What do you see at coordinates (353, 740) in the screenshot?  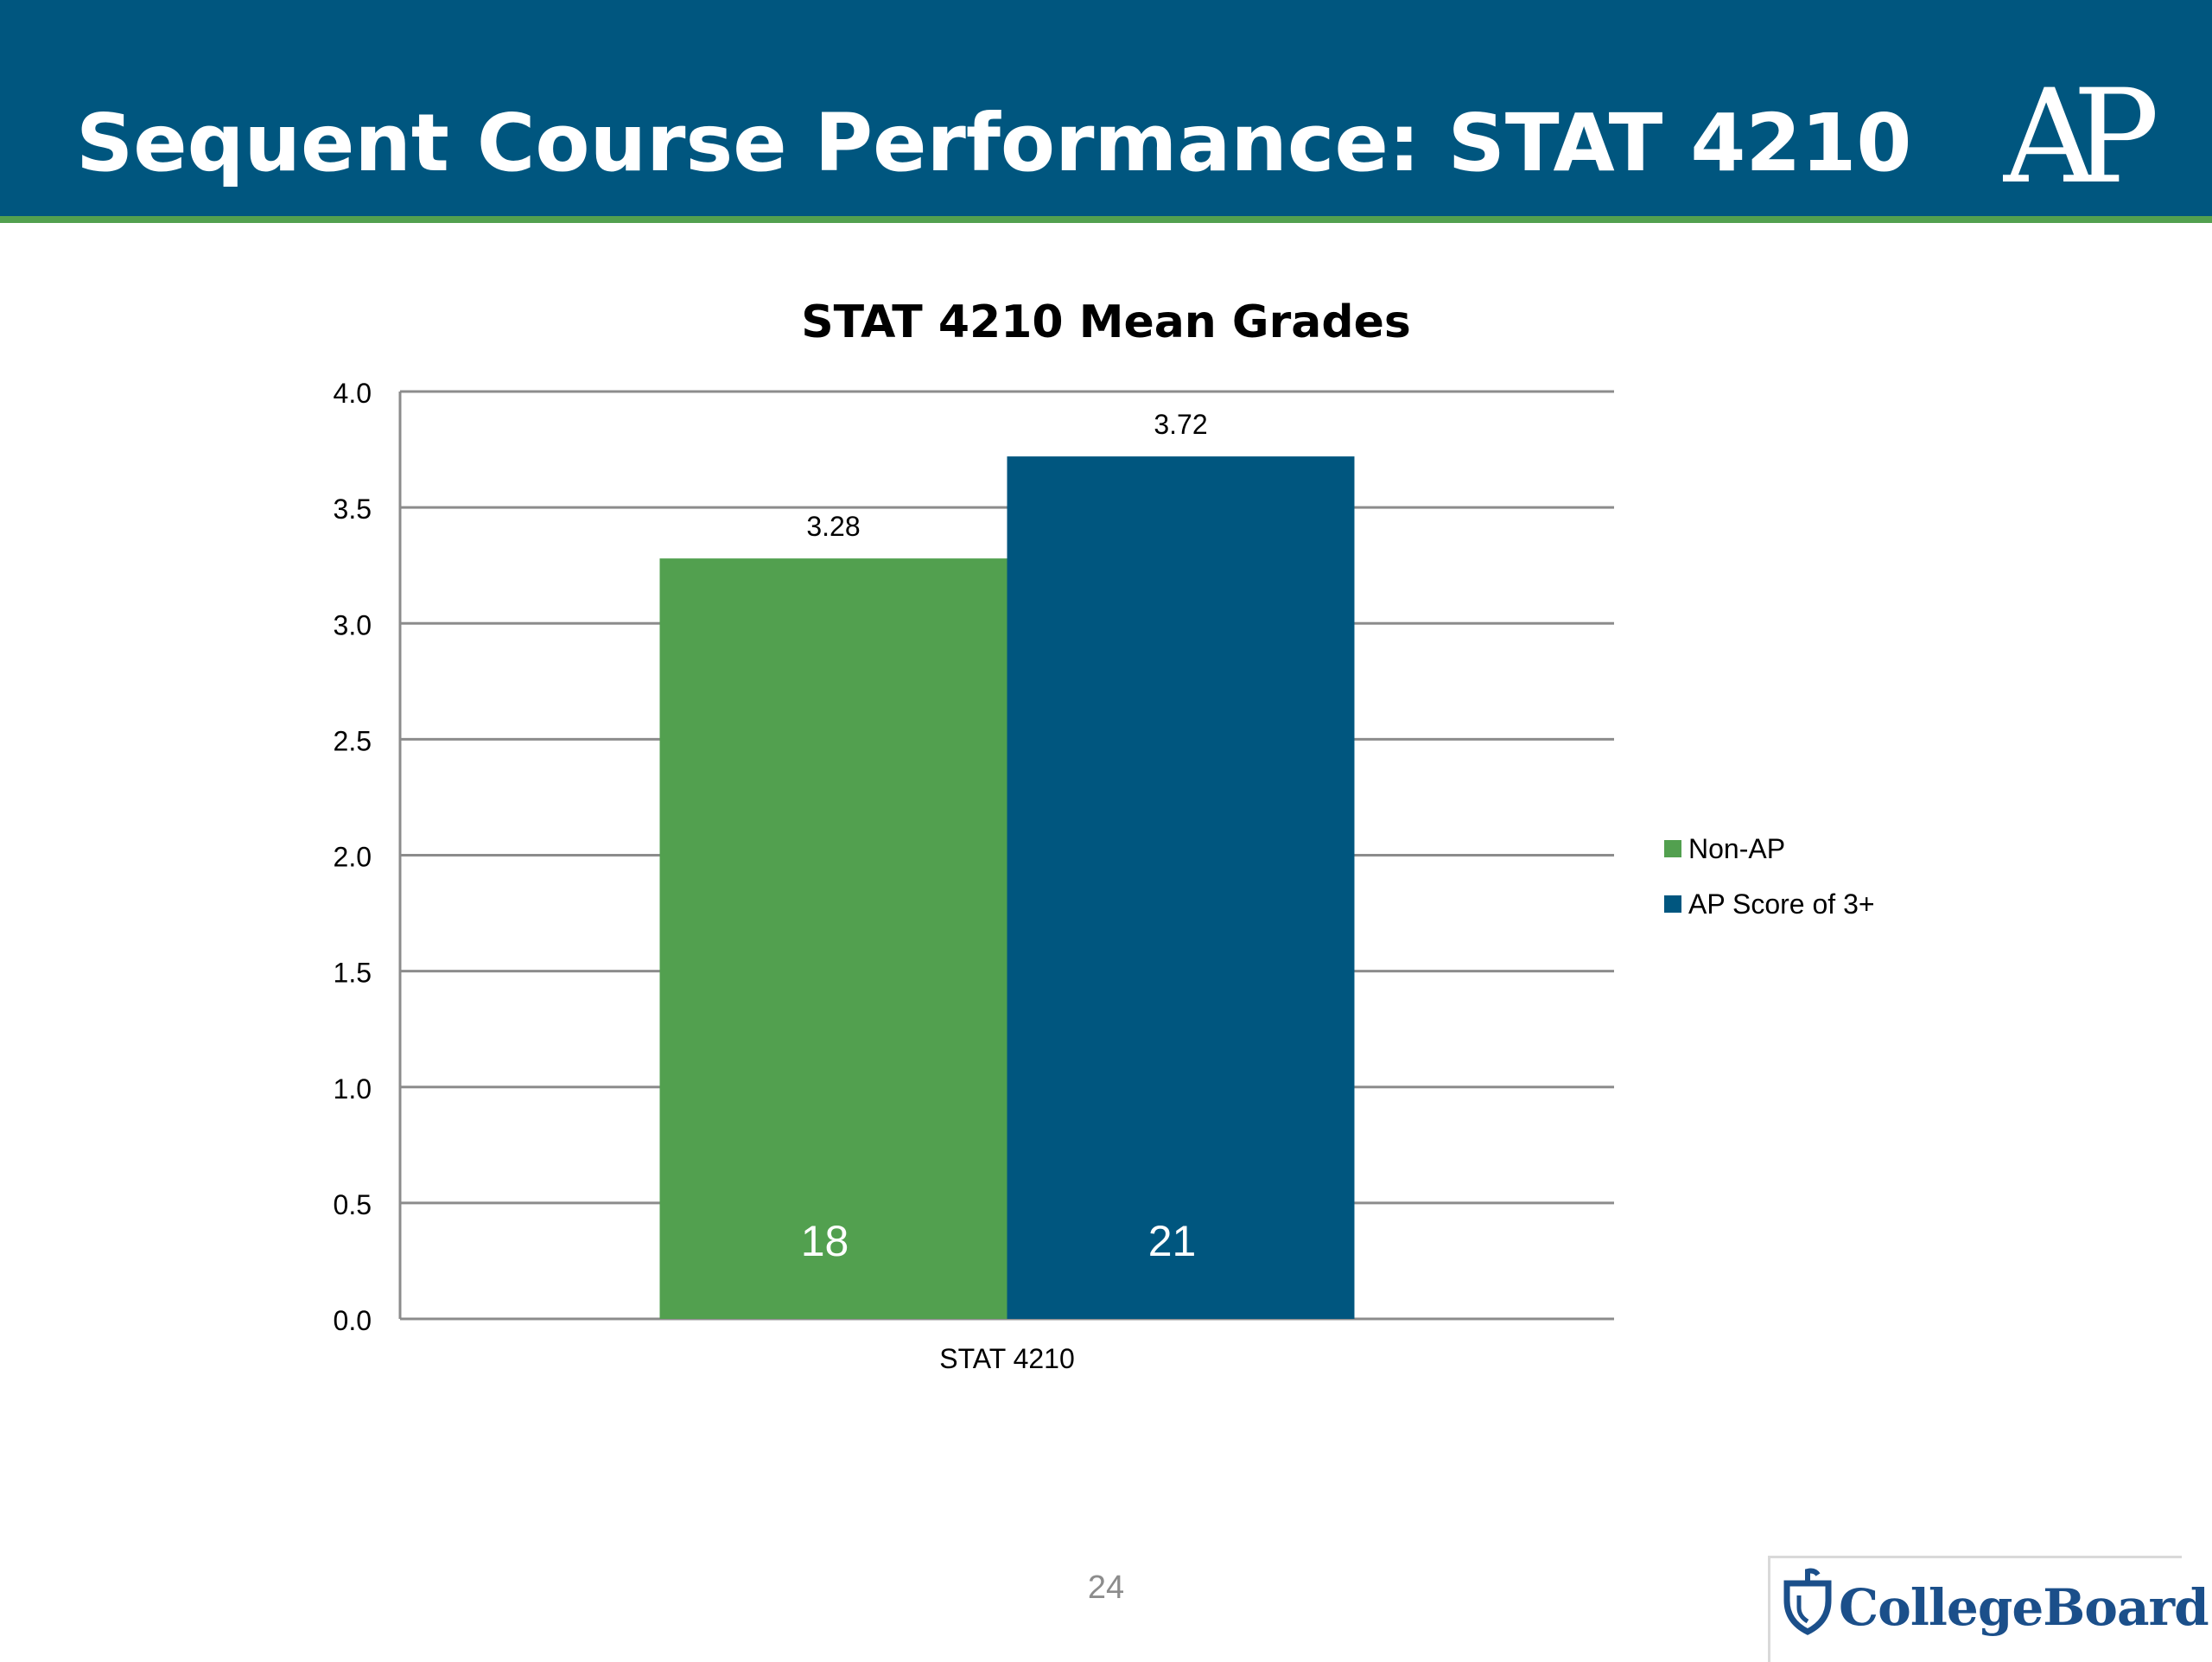 I see `y-tick-label: 2.5` at bounding box center [353, 740].